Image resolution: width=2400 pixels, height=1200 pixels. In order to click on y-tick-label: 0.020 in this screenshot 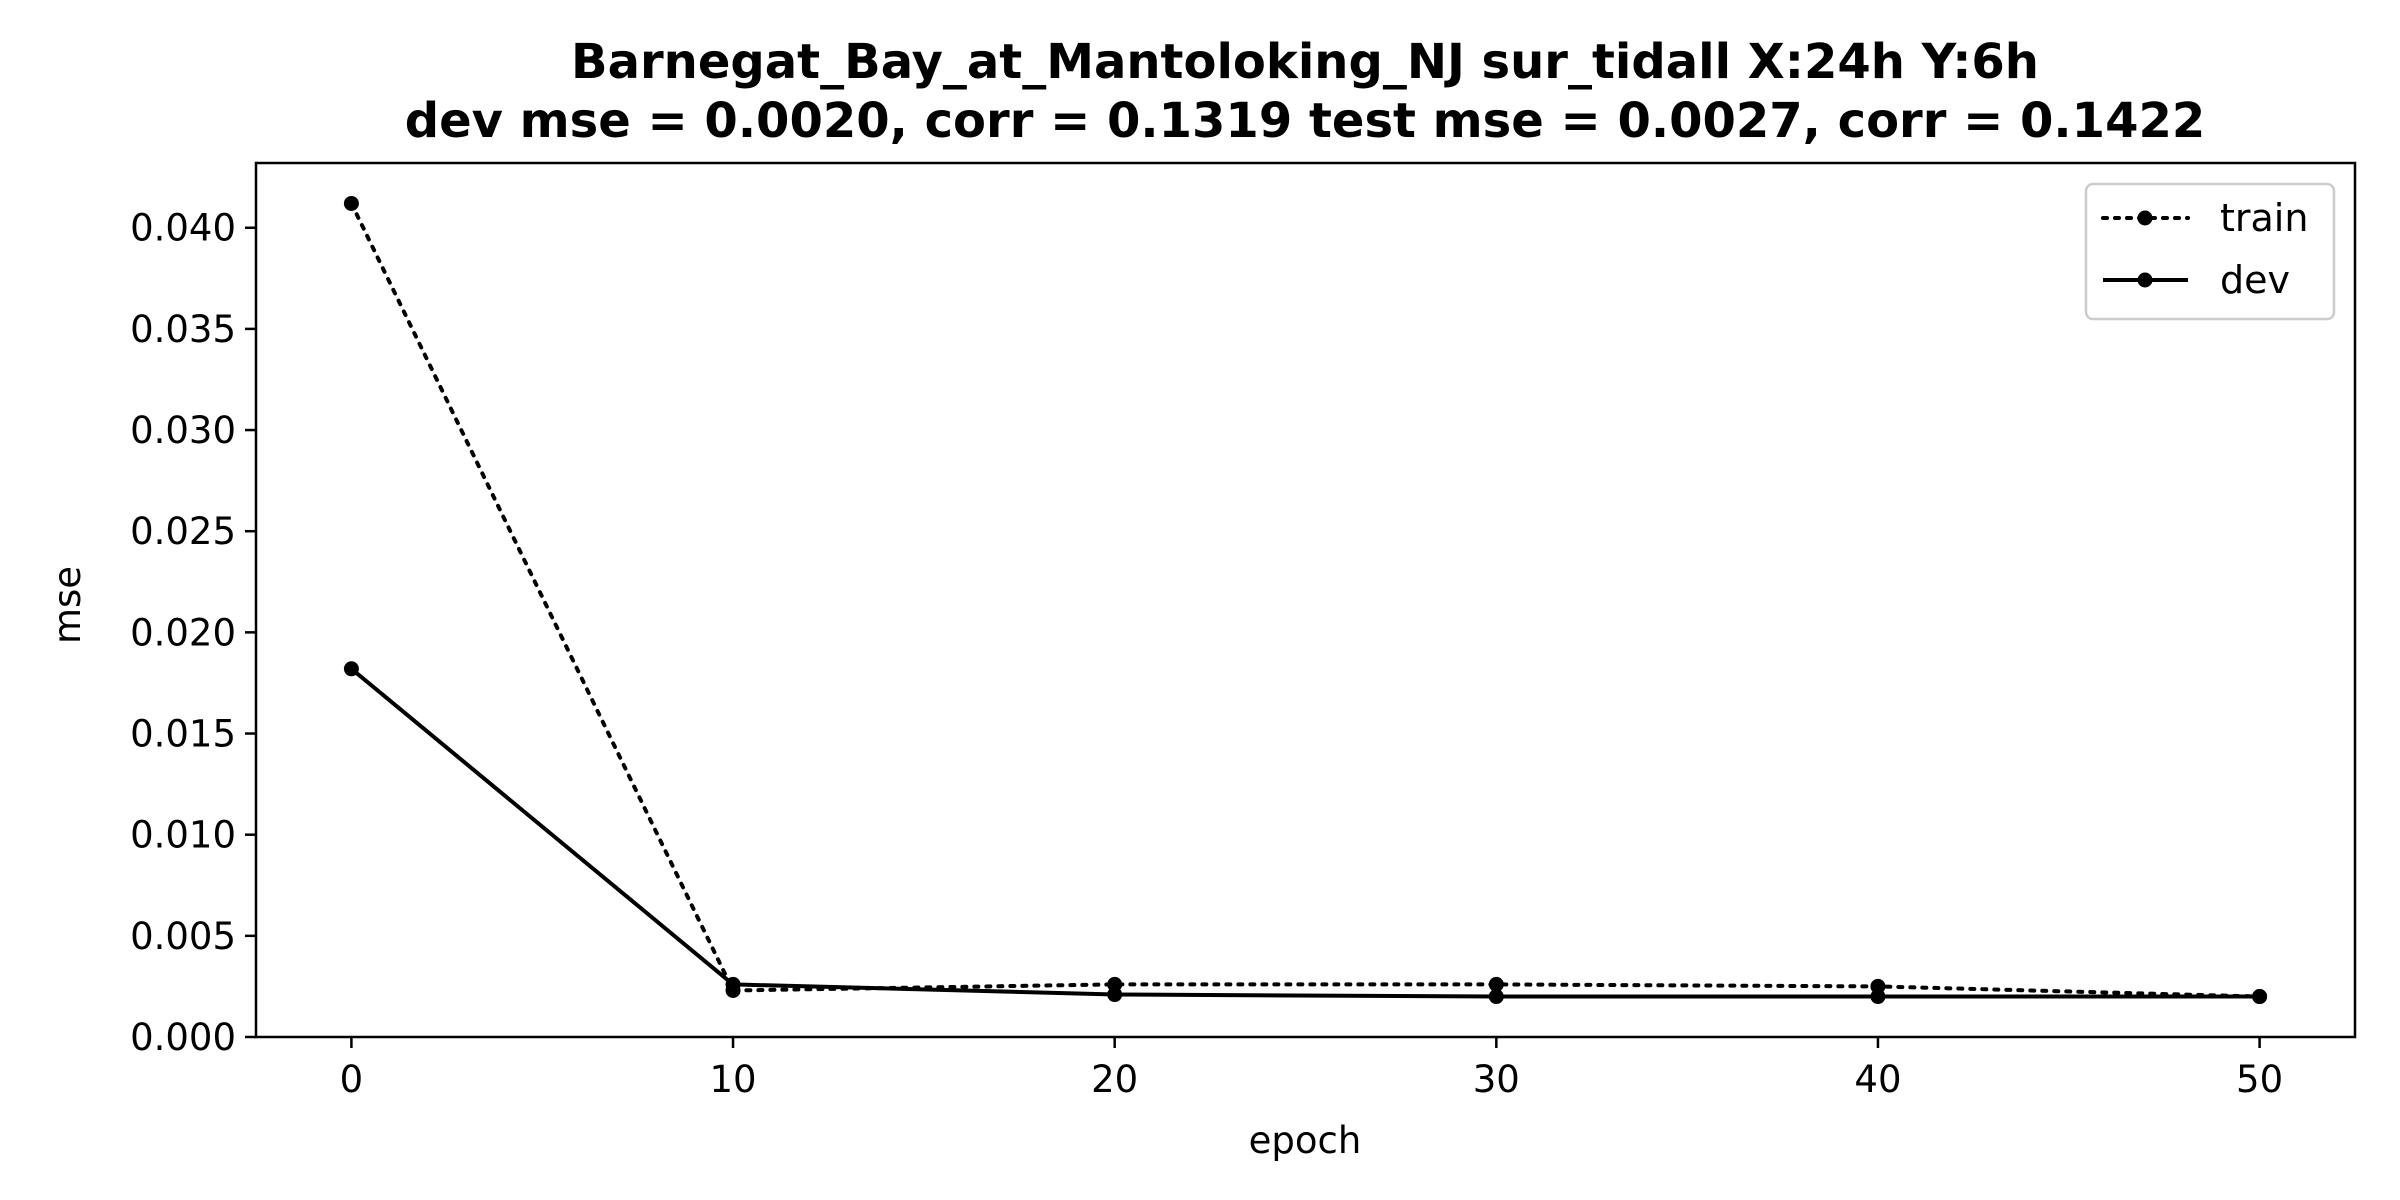, I will do `click(183, 632)`.